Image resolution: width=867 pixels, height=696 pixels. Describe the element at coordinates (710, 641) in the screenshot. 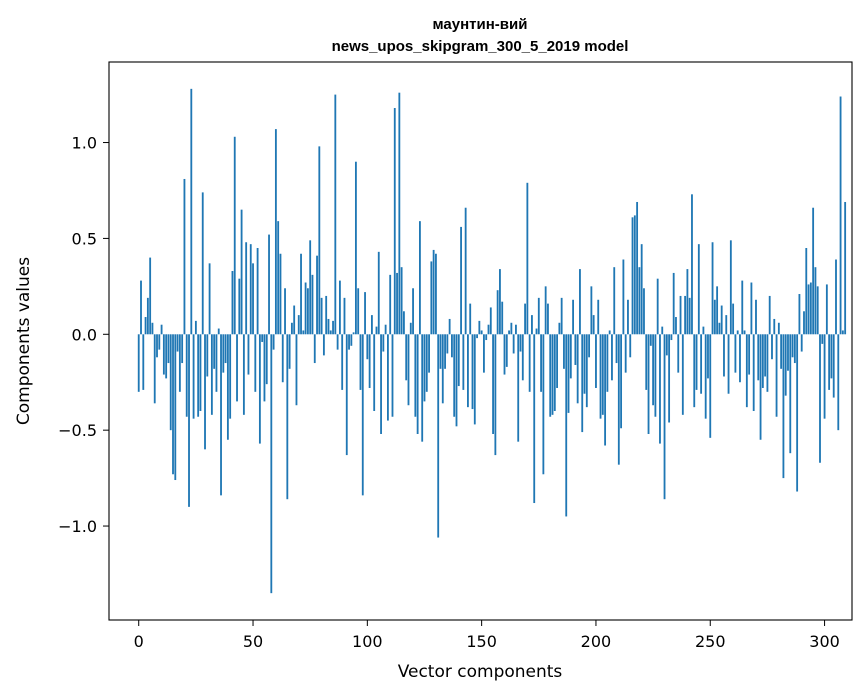

I see `x-tick-label: 250` at that location.